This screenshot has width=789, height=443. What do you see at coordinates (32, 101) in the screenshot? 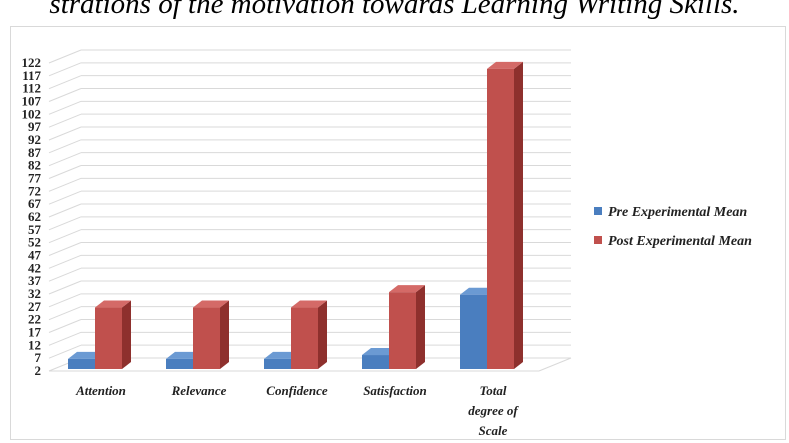
I see `y-tick-label: 107` at bounding box center [32, 101].